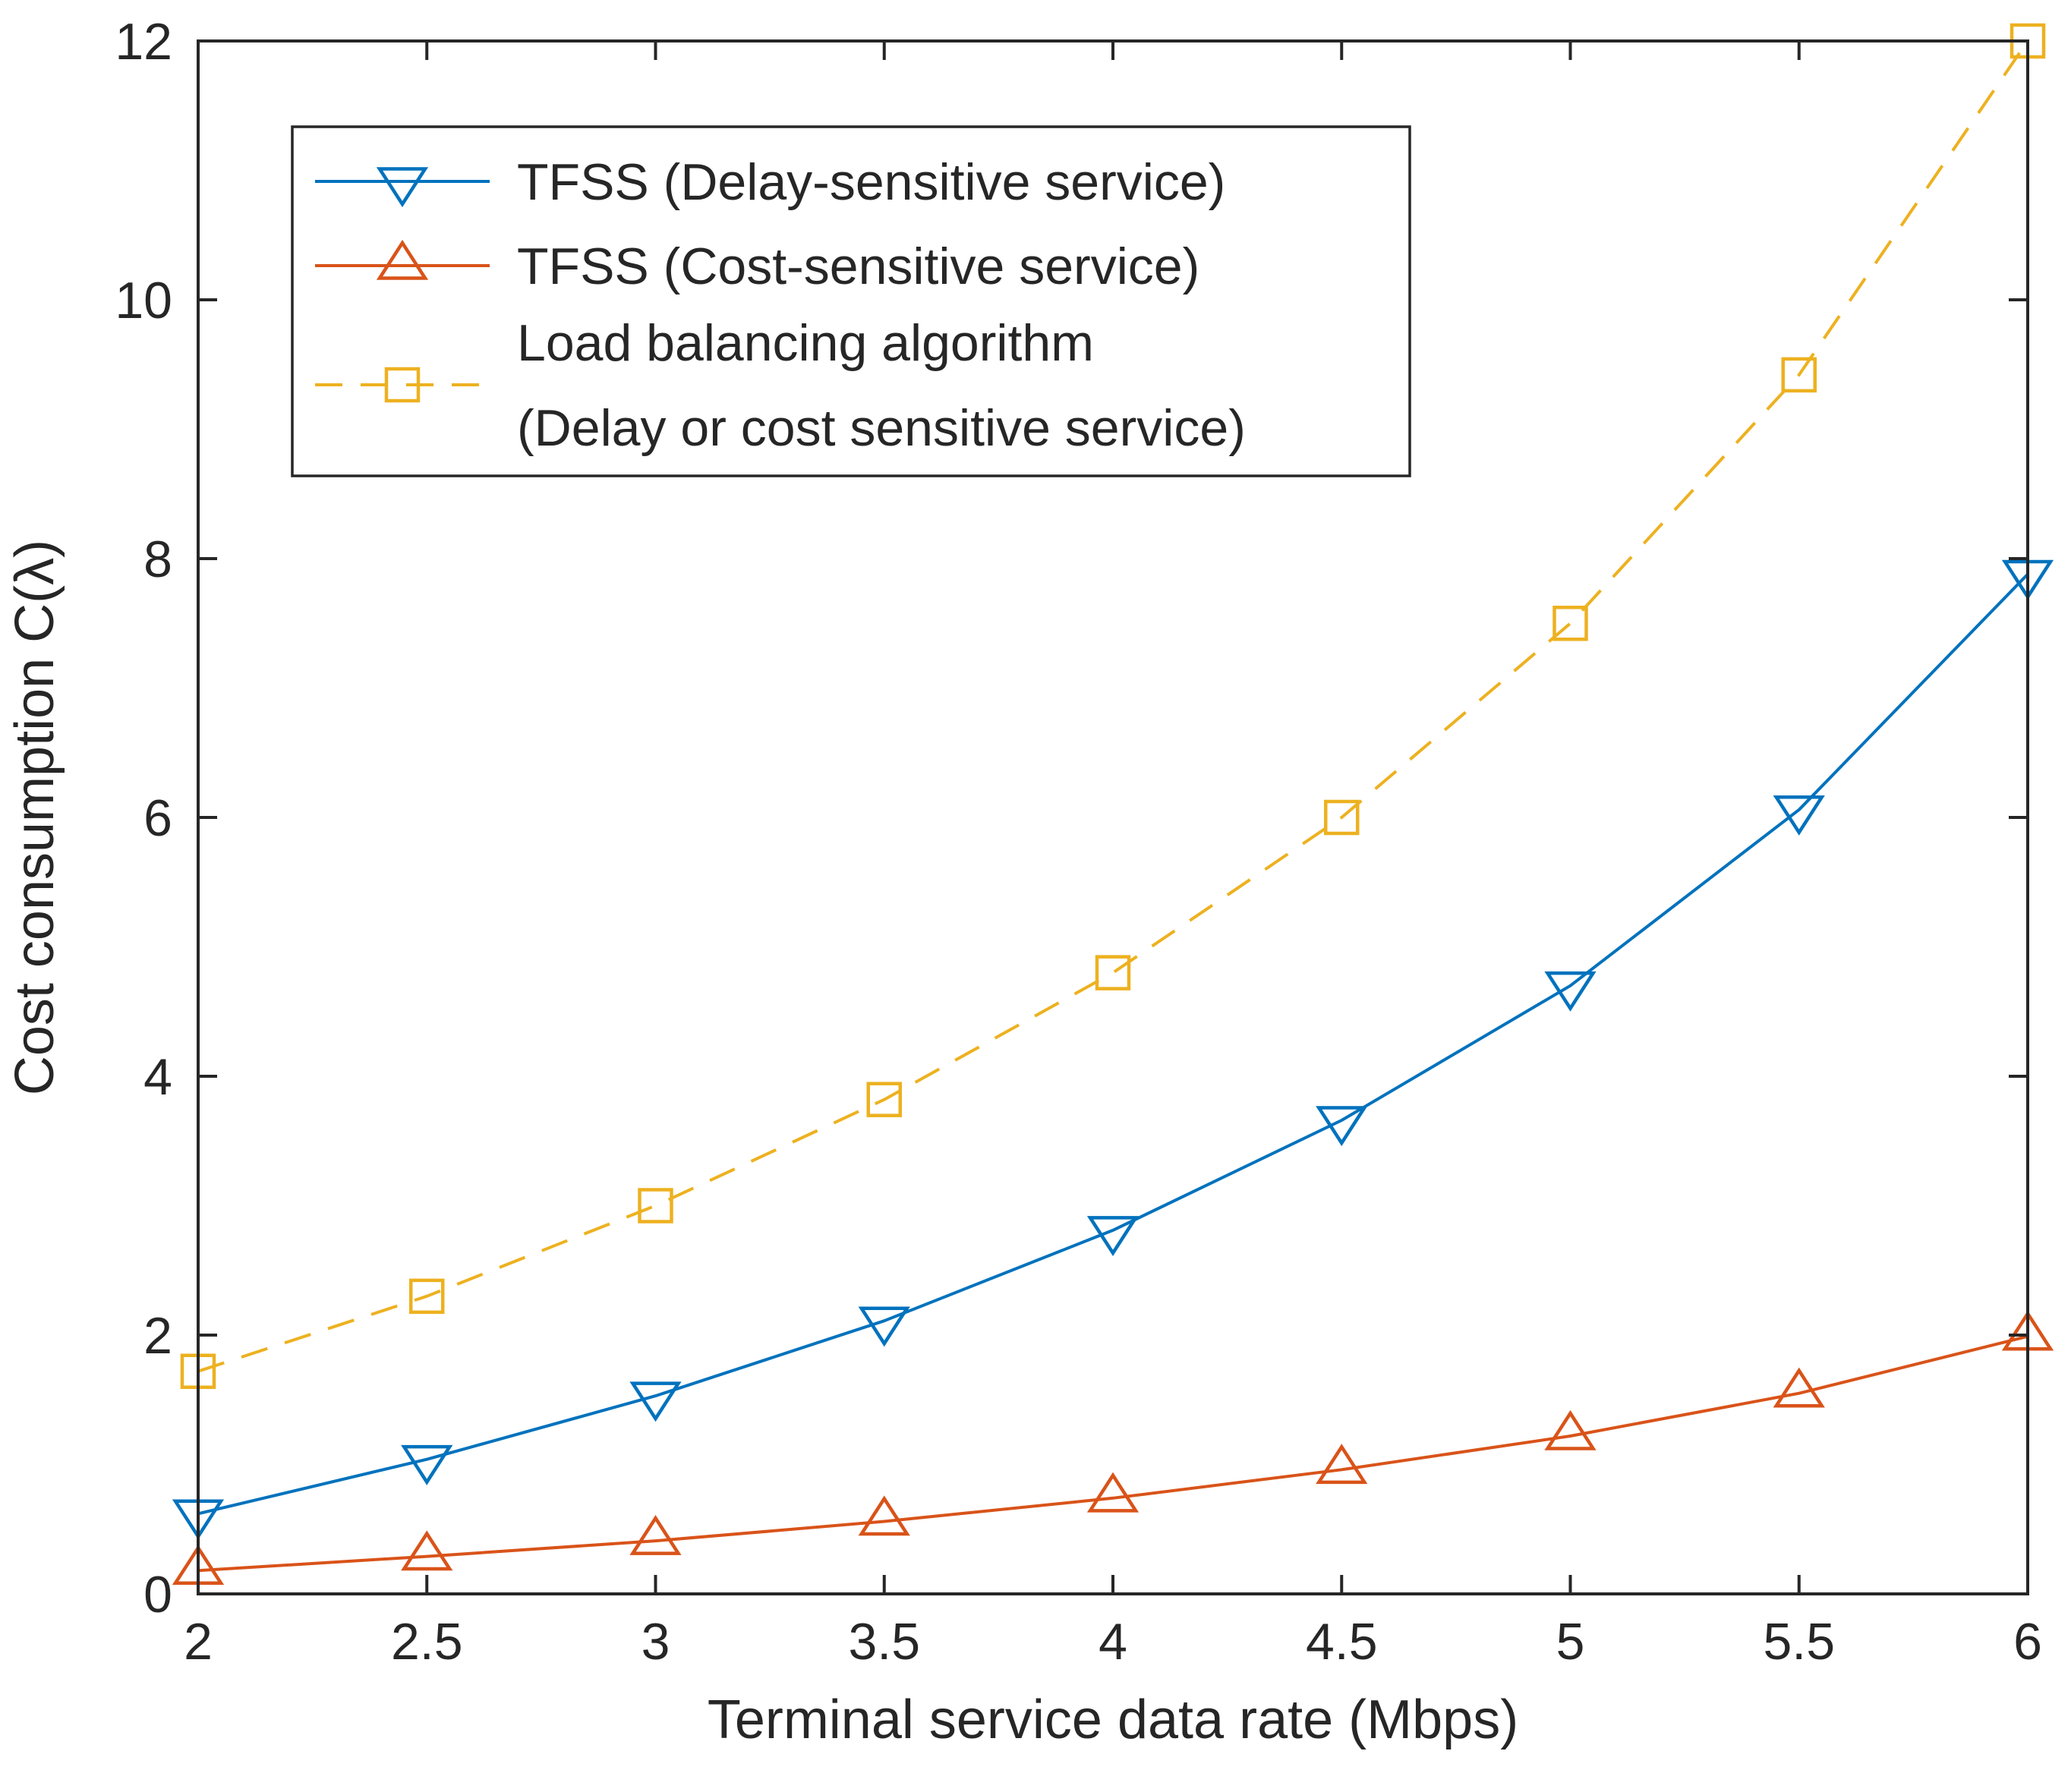  Describe the element at coordinates (1113, 1720) in the screenshot. I see `x-axis-title: Terminal service data rate (Mbps)` at that location.